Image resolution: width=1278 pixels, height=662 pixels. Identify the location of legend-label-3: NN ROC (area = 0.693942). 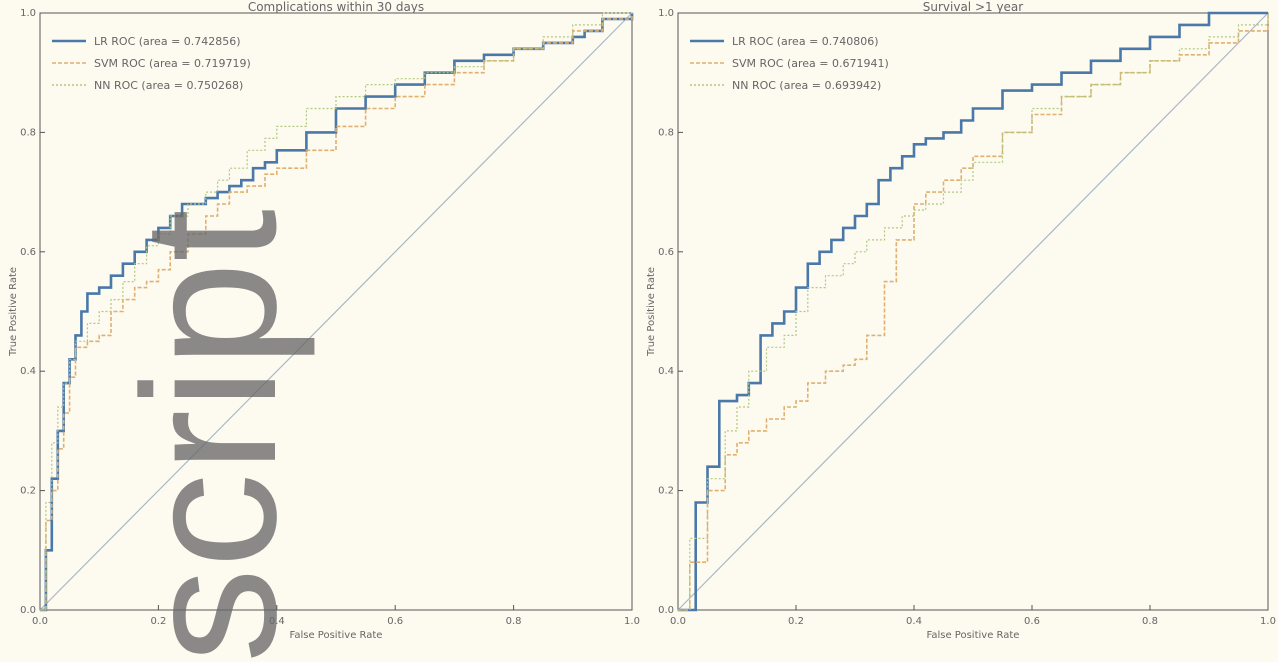
(806, 85).